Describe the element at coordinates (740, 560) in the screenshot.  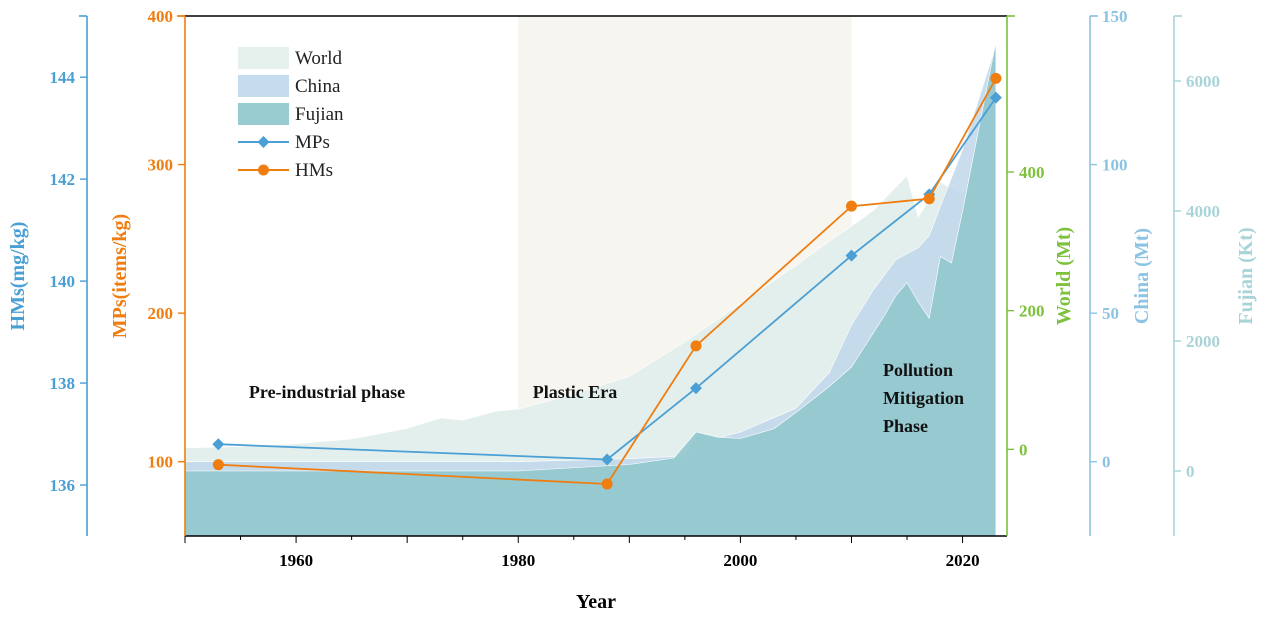
I see `x-tick-label-2000: 2000` at that location.